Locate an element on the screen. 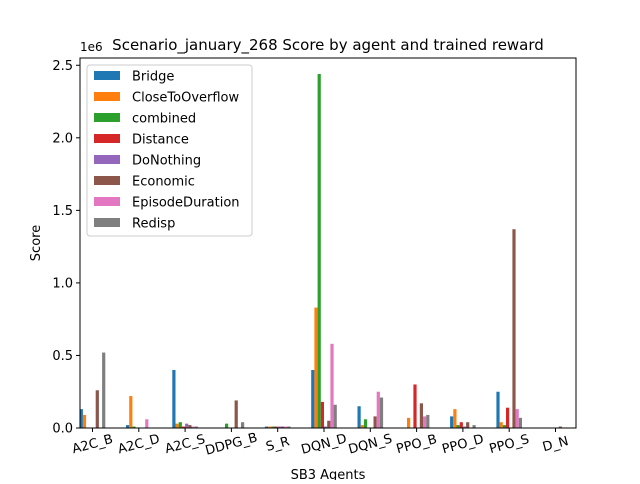  y-axis: 0.0 0.5 1.0 1.5 2.0 2.5 is located at coordinates (66, 248).